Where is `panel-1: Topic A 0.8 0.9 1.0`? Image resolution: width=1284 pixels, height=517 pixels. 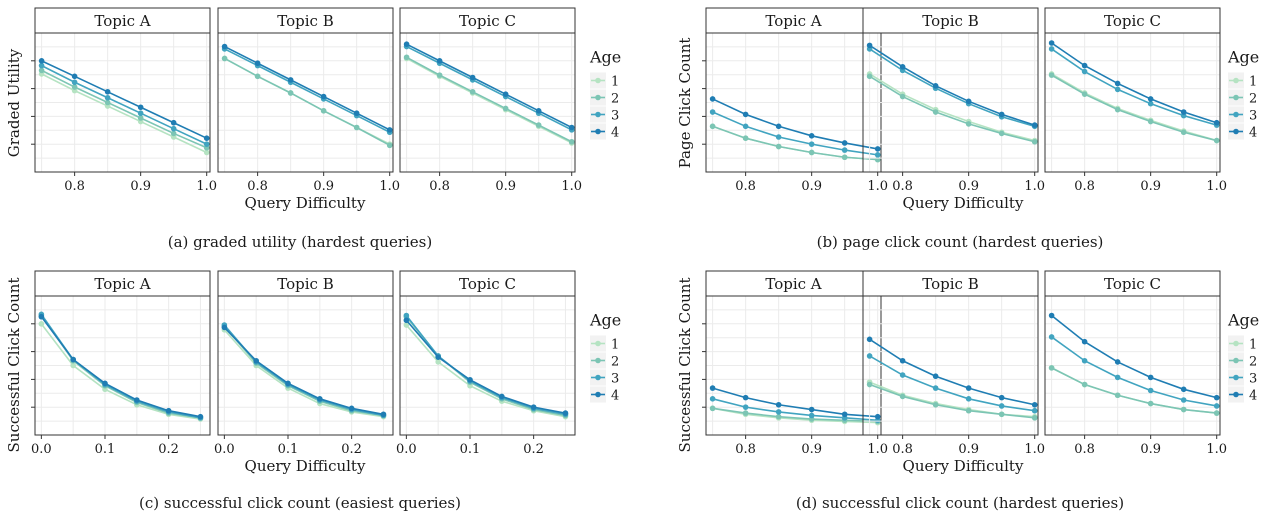 panel-1: Topic A 0.8 0.9 1.0 is located at coordinates (124, 100).